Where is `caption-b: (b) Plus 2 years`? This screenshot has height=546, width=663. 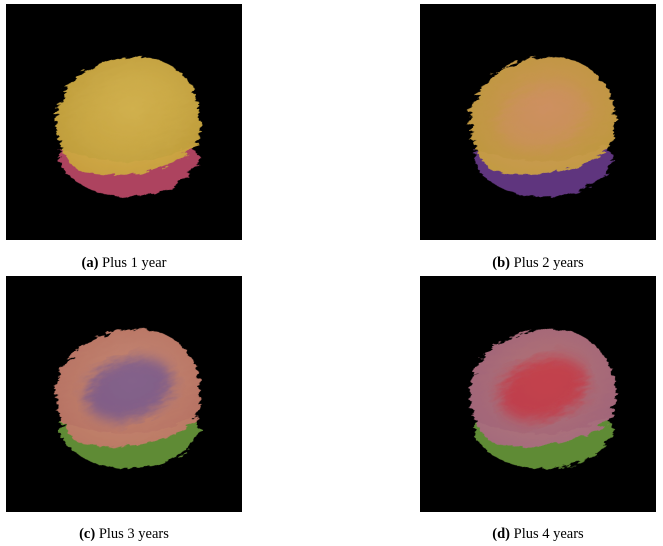 caption-b: (b) Plus 2 years is located at coordinates (538, 263).